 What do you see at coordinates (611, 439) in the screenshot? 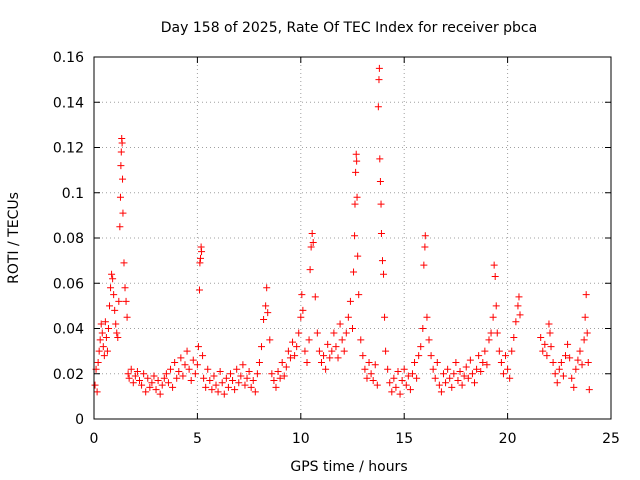
I see `x-tick-label: 25` at bounding box center [611, 439].